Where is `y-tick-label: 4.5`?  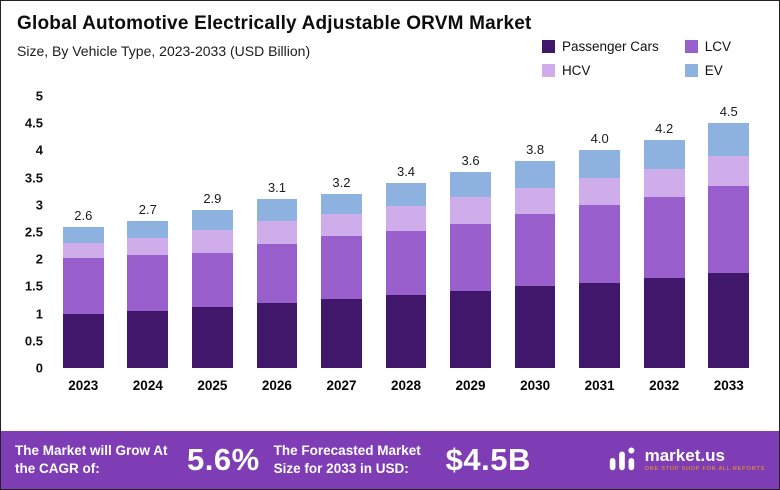
y-tick-label: 4.5 is located at coordinates (33, 123).